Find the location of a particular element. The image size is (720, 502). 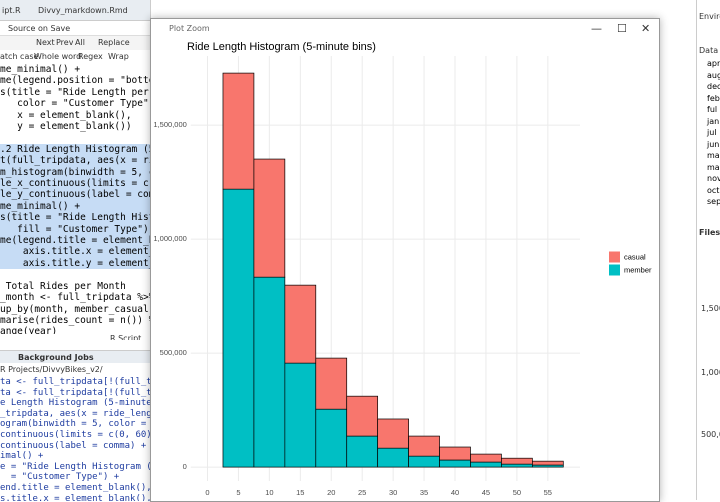

files-title: Files is located at coordinates (709, 232).